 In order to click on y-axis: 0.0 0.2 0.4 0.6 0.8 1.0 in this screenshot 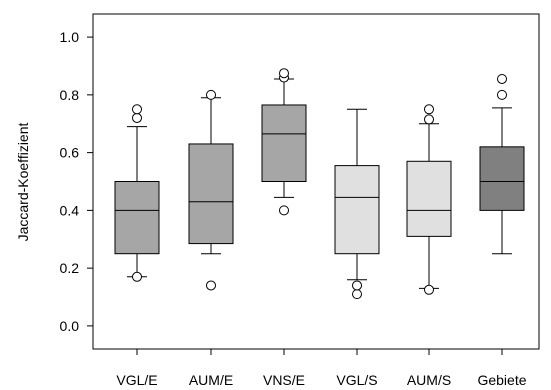, I will do `click(76, 181)`.